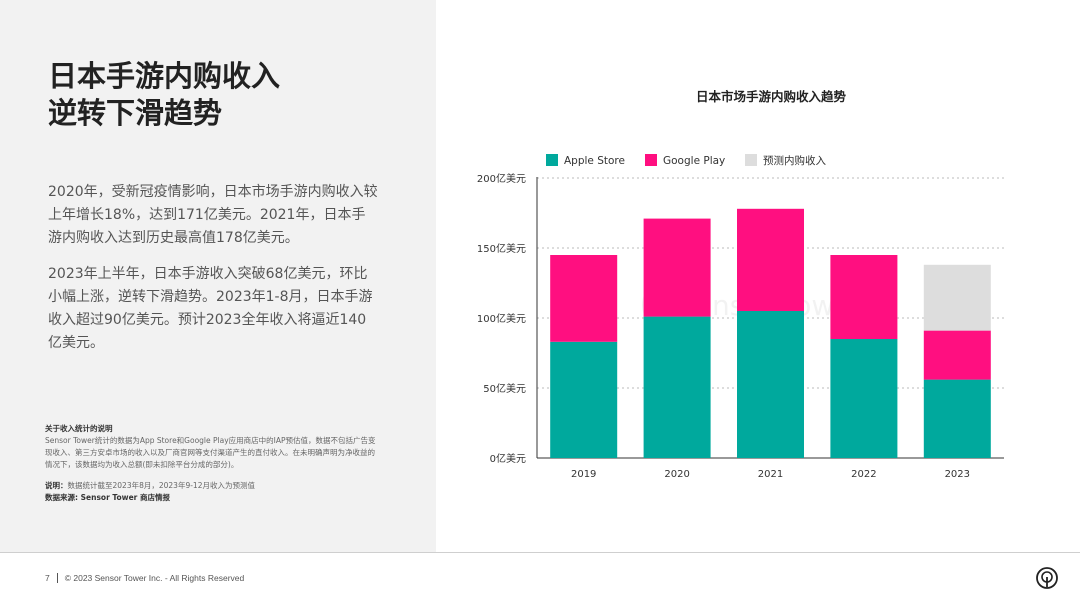 This screenshot has height=608, width=1080. I want to click on y-tick-label: 100亿美元, so click(501, 318).